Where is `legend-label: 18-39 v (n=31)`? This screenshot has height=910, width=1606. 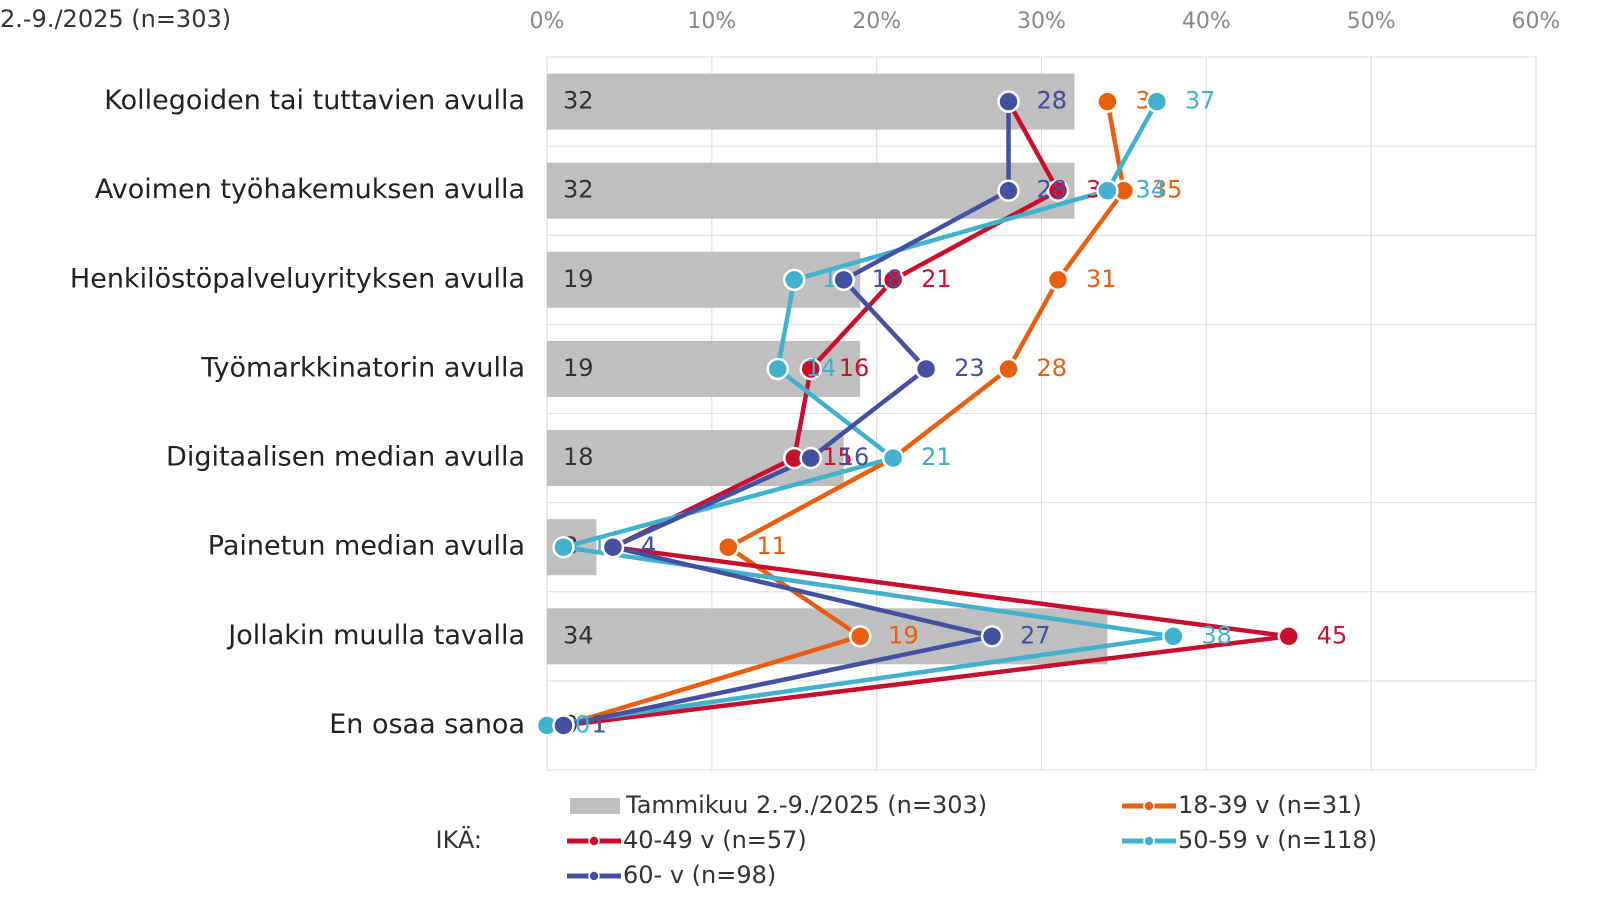 legend-label: 18-39 v (n=31) is located at coordinates (1270, 805).